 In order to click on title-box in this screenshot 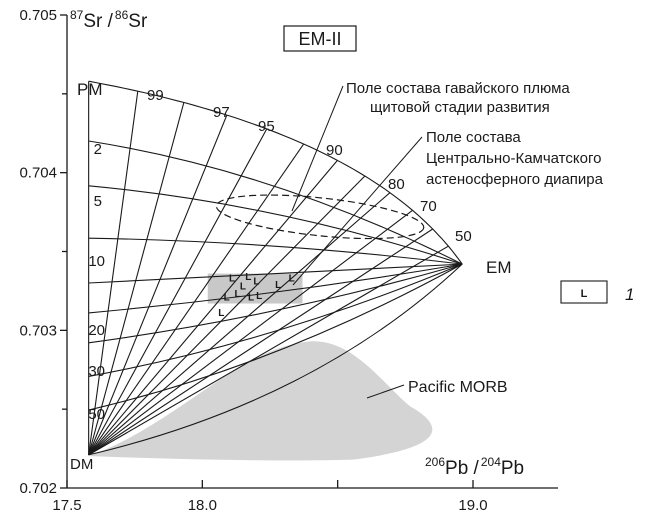, I will do `click(320, 38)`.